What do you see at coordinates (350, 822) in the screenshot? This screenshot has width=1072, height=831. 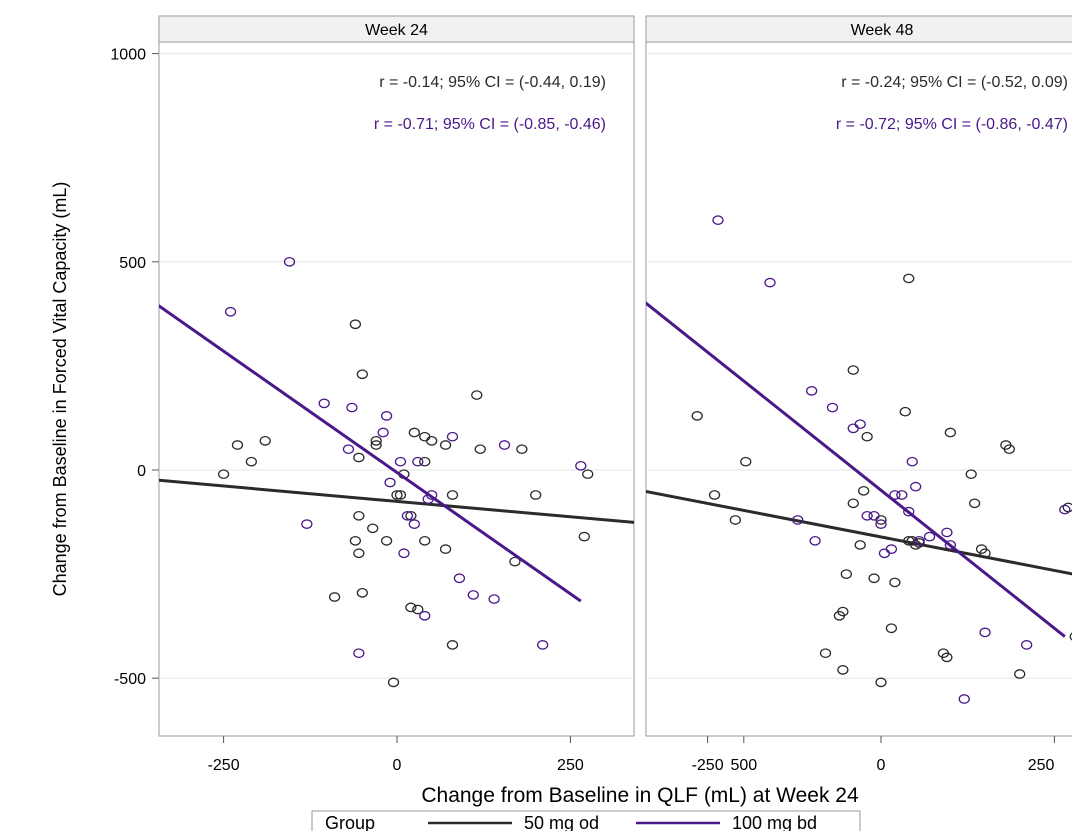 I see `legend-title: Group` at bounding box center [350, 822].